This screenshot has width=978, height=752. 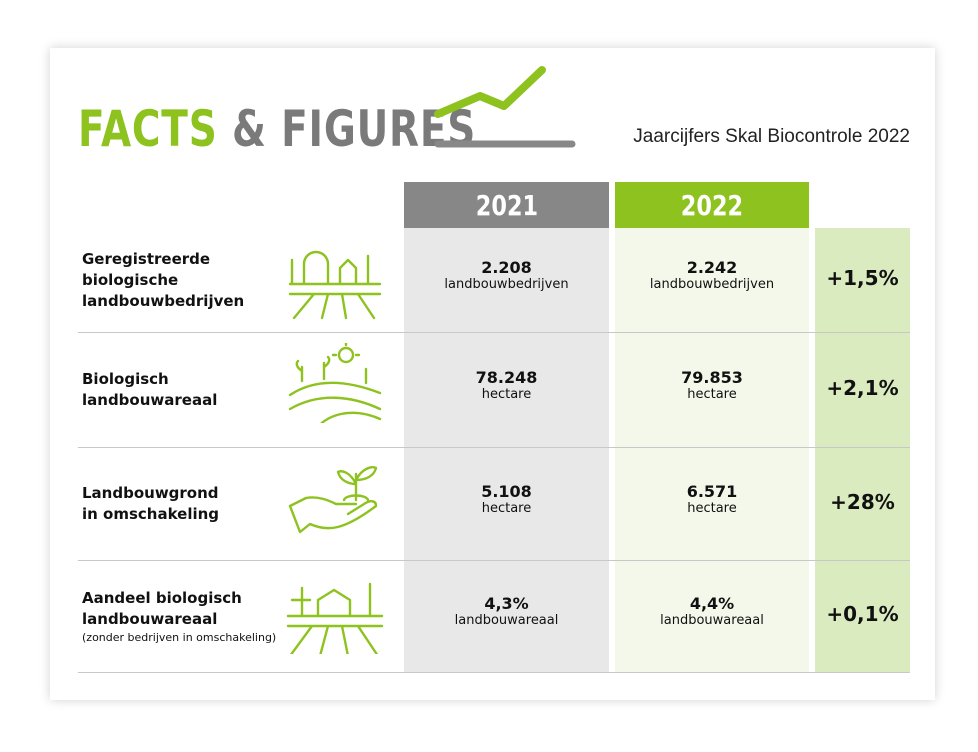 What do you see at coordinates (277, 129) in the screenshot?
I see `title: FACTS & FIGURES` at bounding box center [277, 129].